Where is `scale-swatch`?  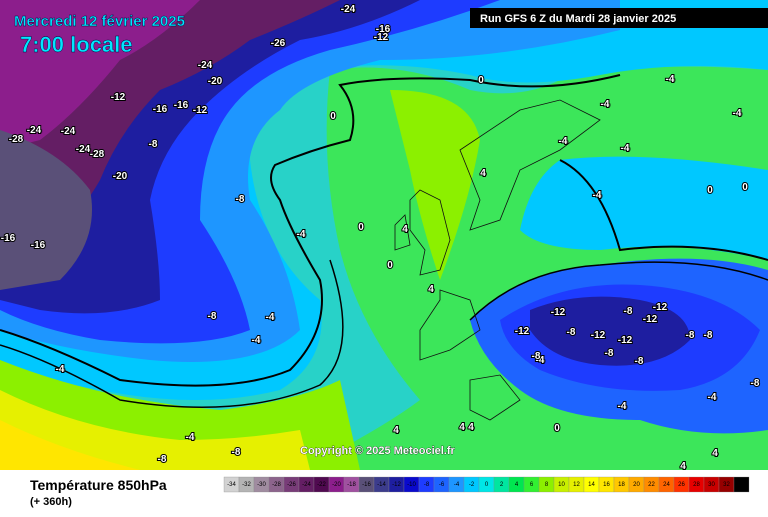
scale-swatch is located at coordinates (741, 484).